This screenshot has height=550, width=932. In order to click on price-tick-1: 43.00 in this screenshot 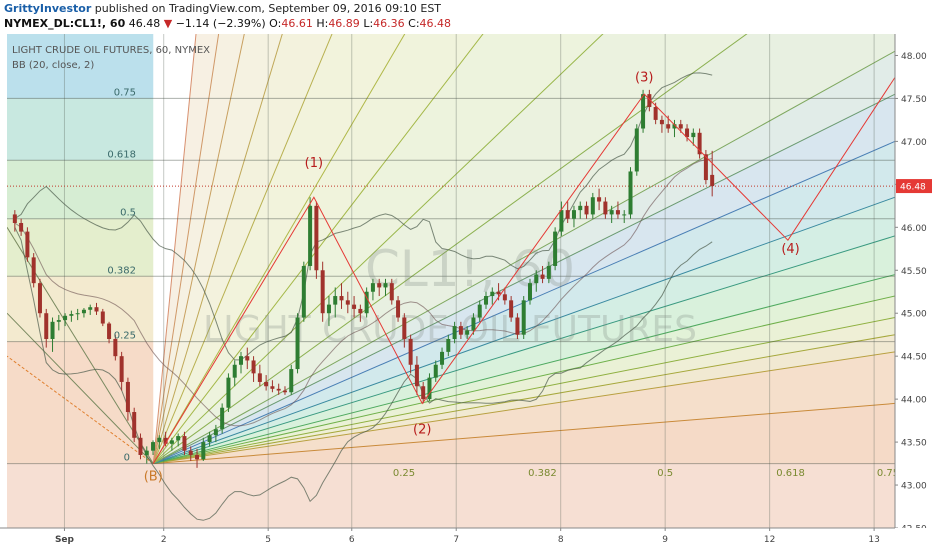, I will do `click(914, 487)`.